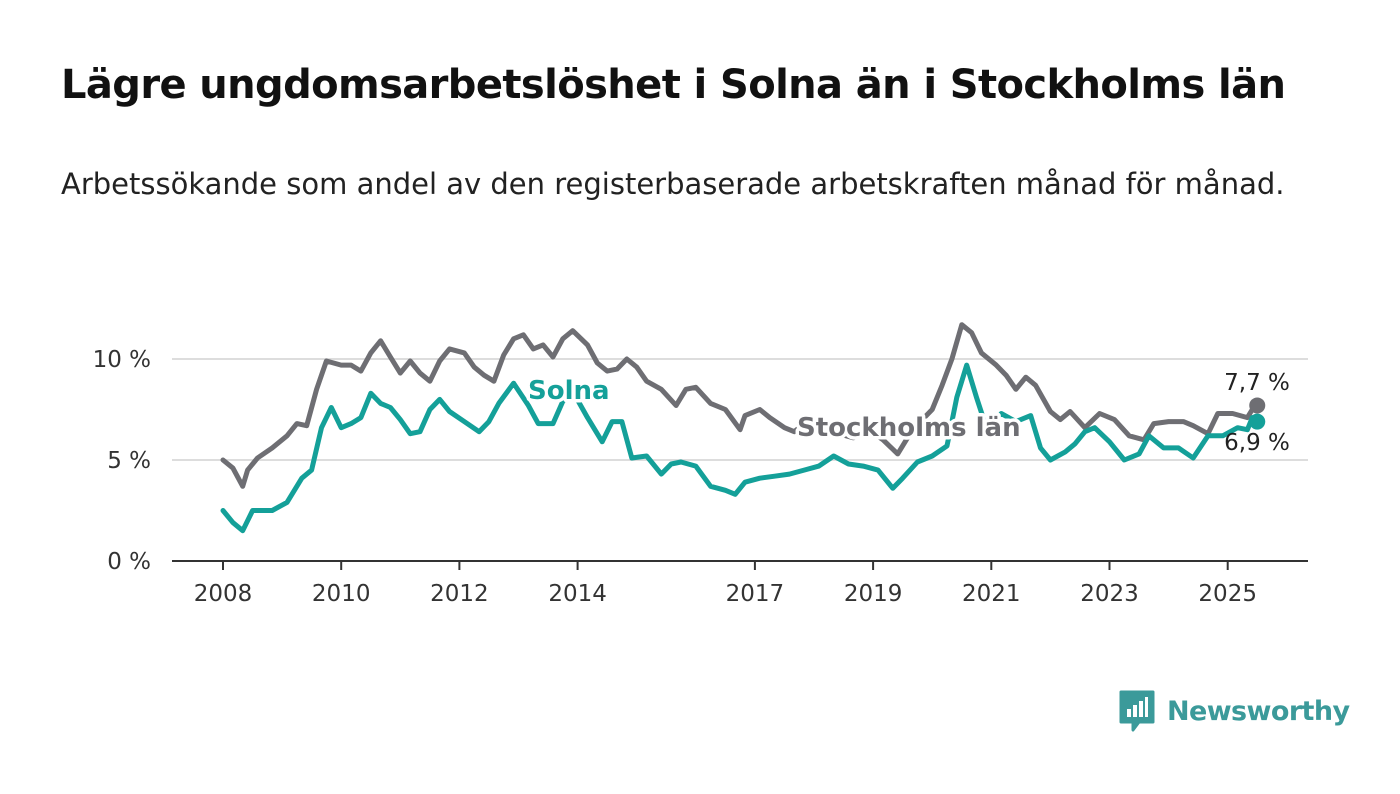 This screenshot has height=794, width=1400. Describe the element at coordinates (1257, 443) in the screenshot. I see `series-end-label: 6,9 %` at that location.